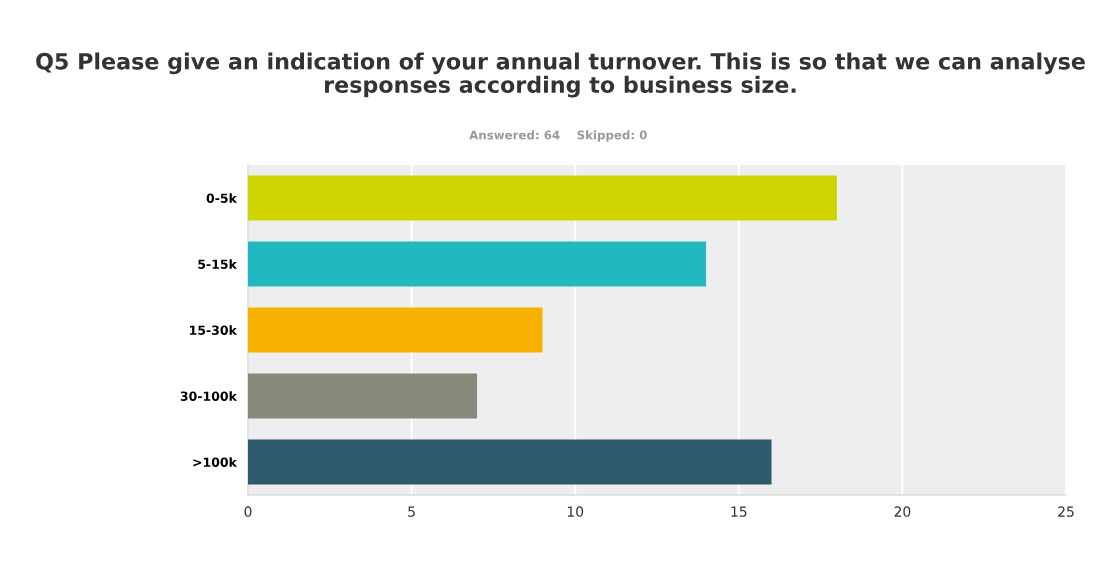 This screenshot has height=563, width=1099. What do you see at coordinates (739, 511) in the screenshot?
I see `x-tick-label: 15` at bounding box center [739, 511].